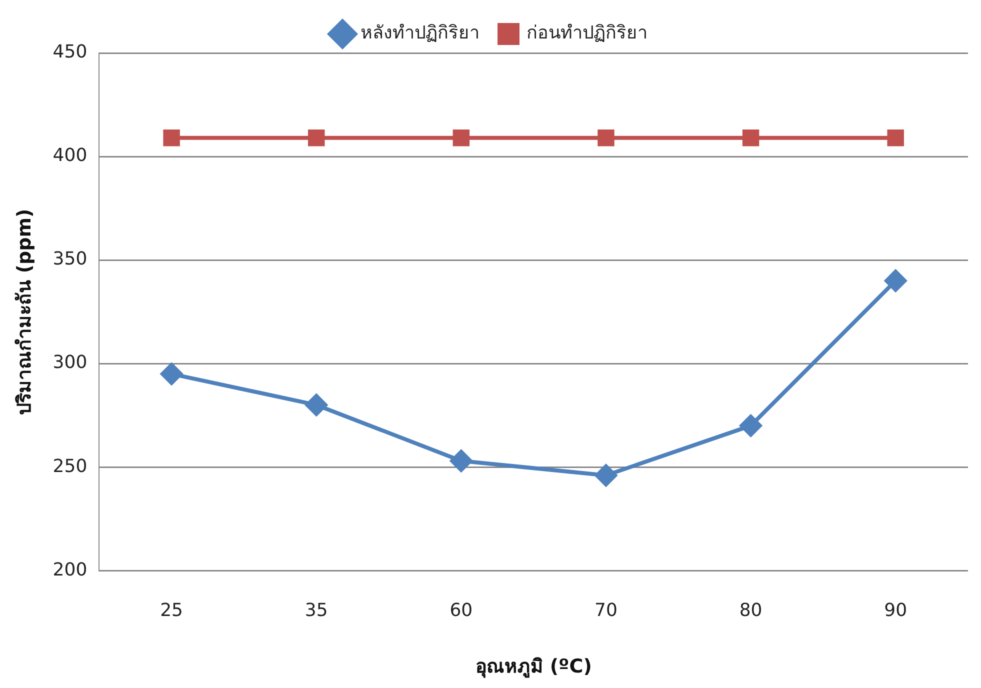  What do you see at coordinates (70, 466) in the screenshot?
I see `y-tick-label: 250` at bounding box center [70, 466].